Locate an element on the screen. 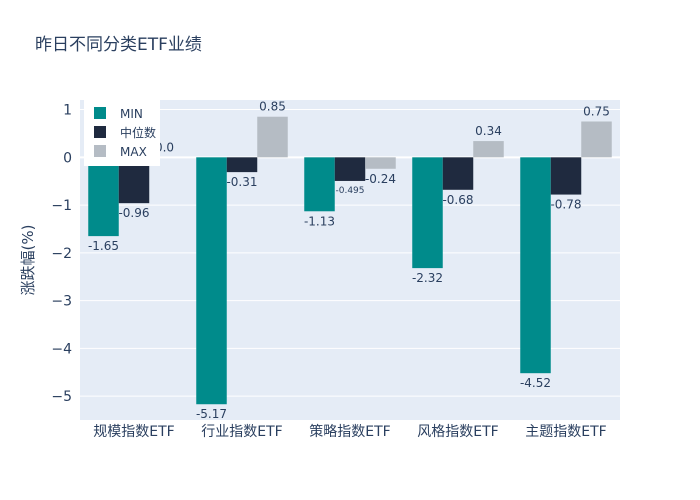 The width and height of the screenshot is (700, 500). x-tick-label: 行业指数ETF is located at coordinates (241, 432).